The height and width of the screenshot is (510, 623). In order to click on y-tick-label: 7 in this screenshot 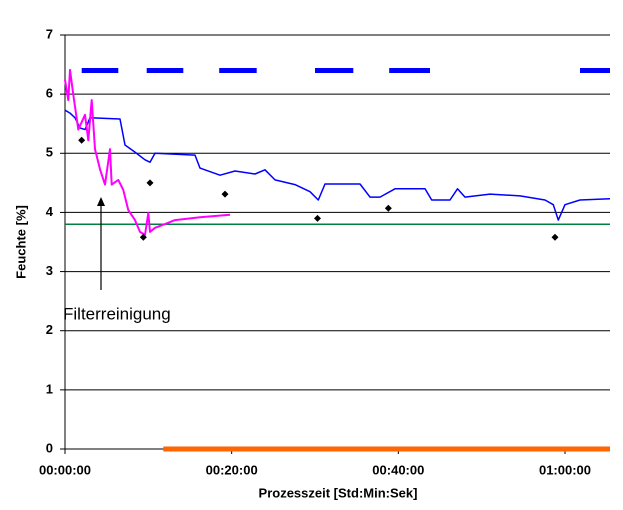, I will do `click(49, 33)`.